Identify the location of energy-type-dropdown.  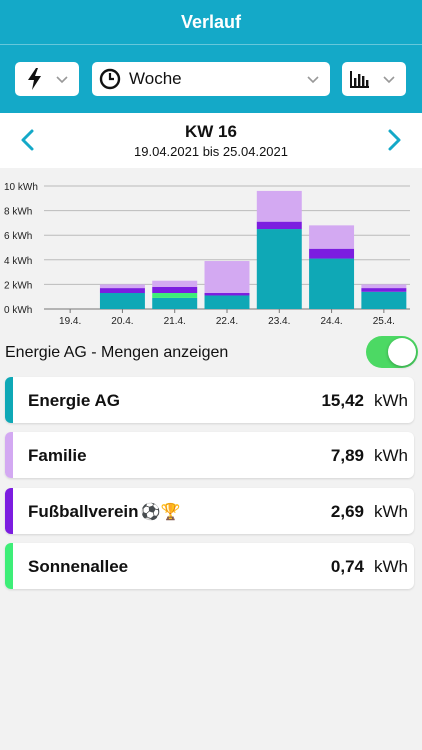
(47, 79).